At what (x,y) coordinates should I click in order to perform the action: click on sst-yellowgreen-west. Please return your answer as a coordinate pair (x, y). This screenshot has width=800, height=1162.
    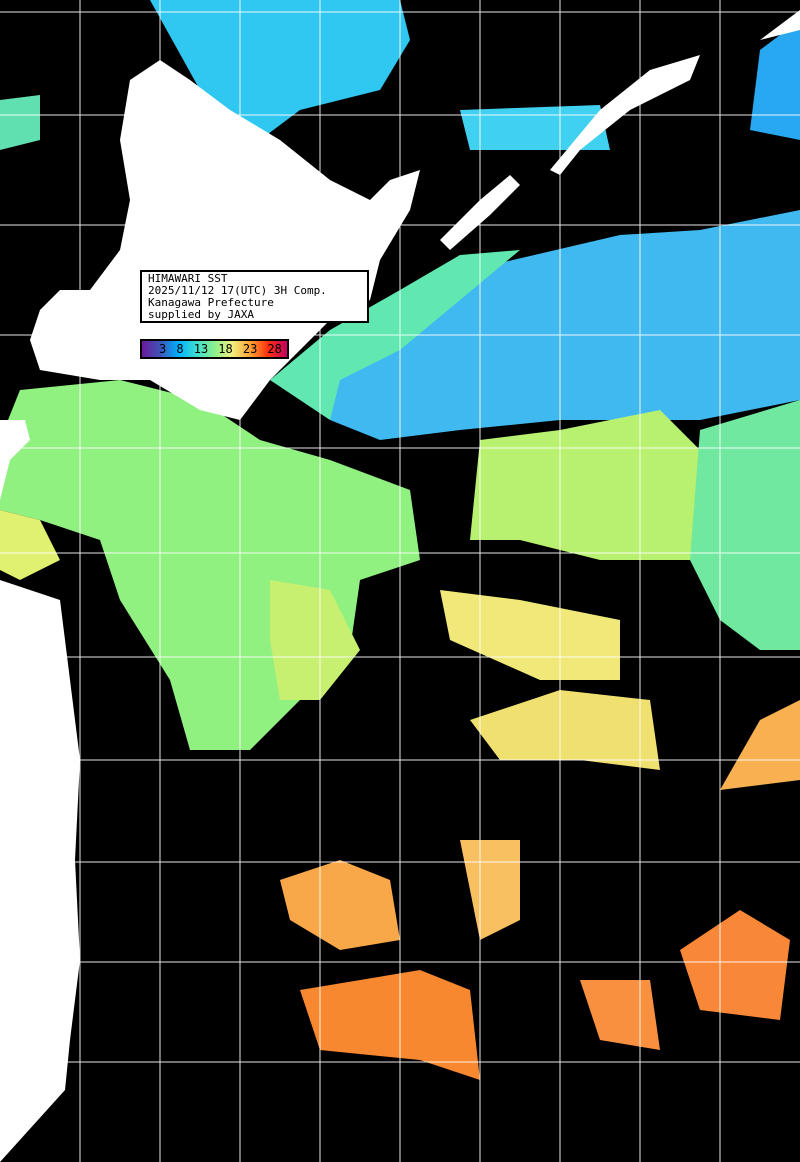
    Looking at the image, I should click on (315, 640).